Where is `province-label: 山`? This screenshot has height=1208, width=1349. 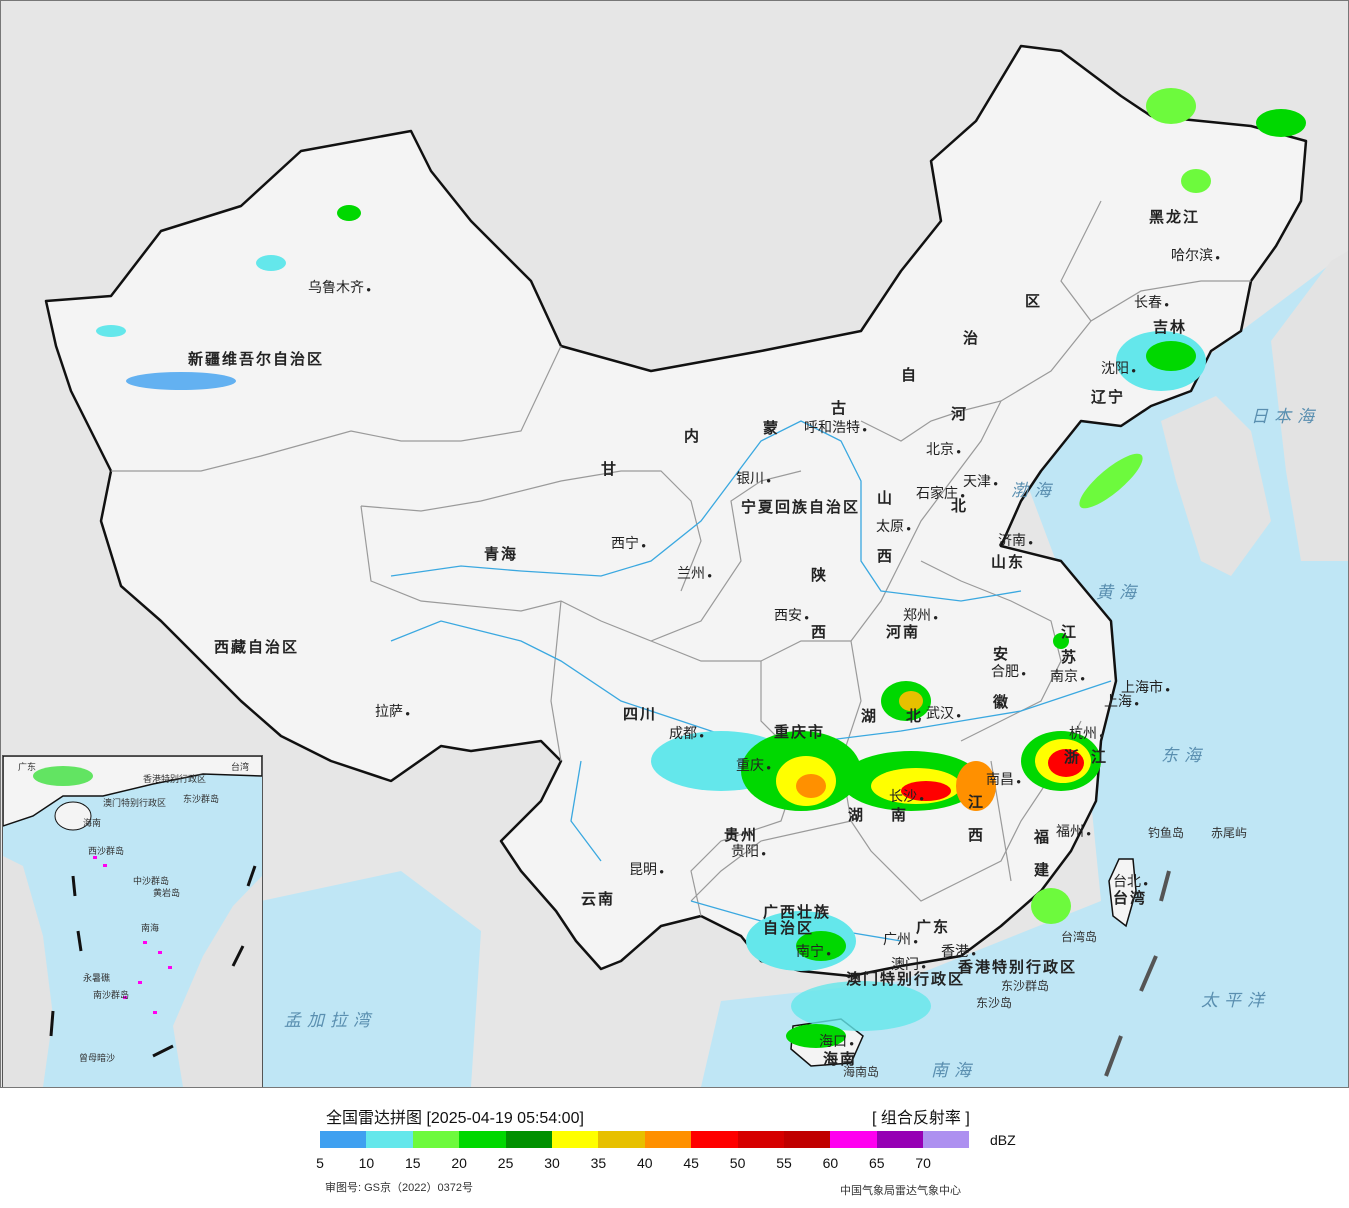
province-label: 山 is located at coordinates (886, 498).